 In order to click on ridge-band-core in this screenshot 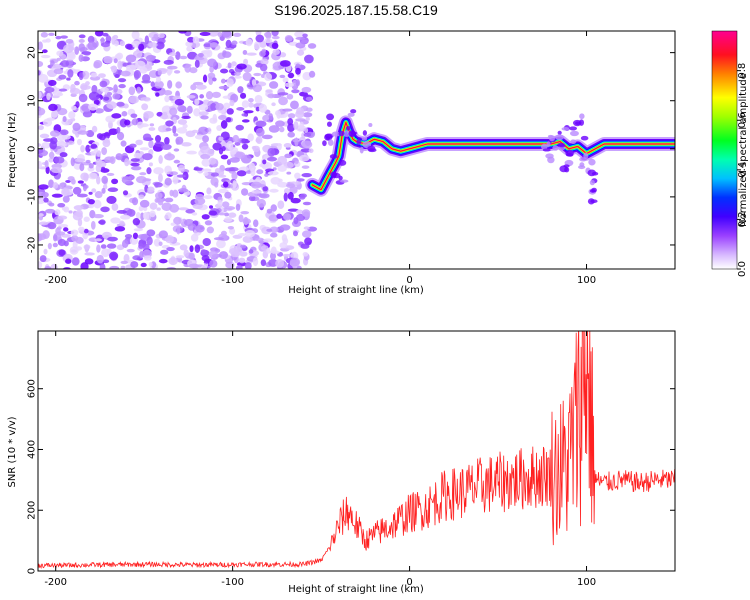, I will do `click(493, 156)`.